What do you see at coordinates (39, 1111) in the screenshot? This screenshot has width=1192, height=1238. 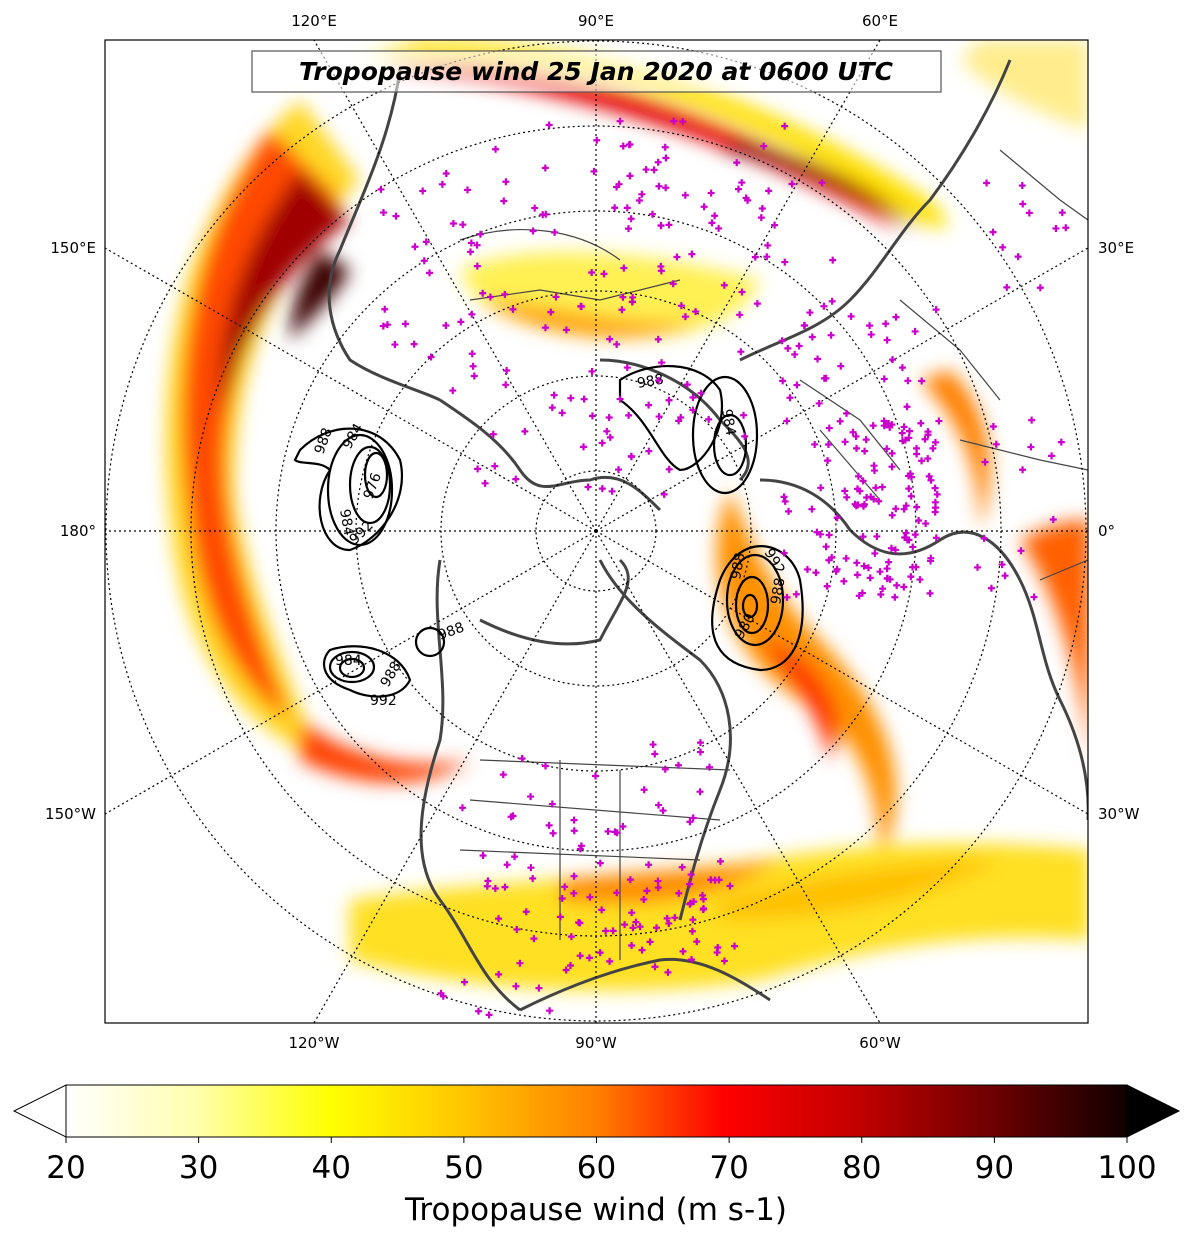 I see `colorbar-min-extension` at bounding box center [39, 1111].